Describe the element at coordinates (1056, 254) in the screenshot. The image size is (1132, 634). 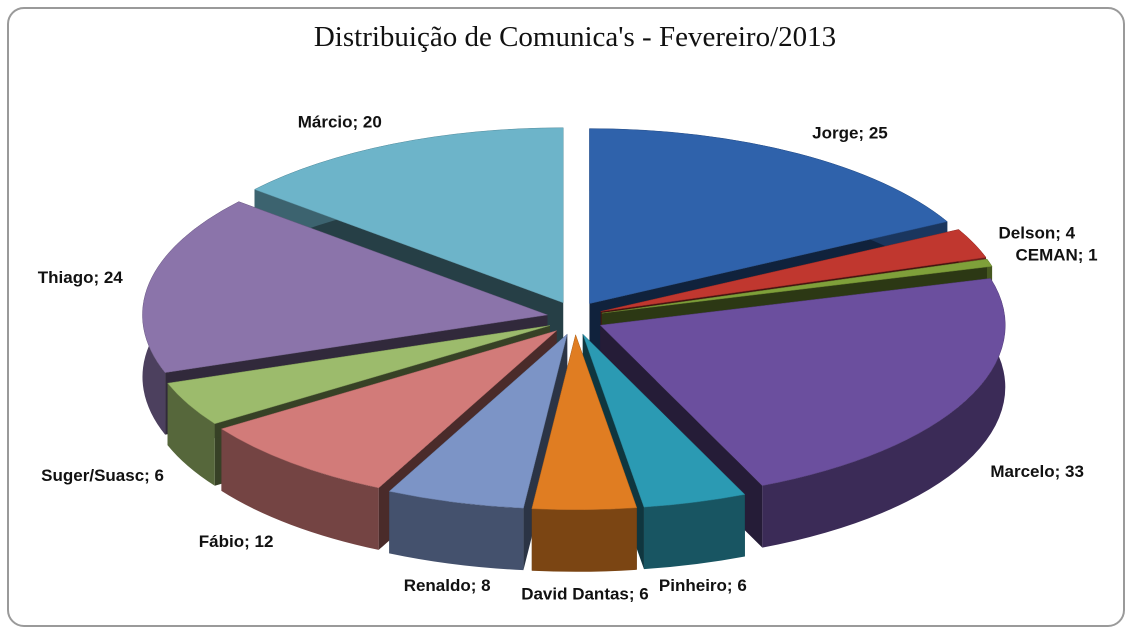
I see `data-label: CEMAN; 1` at that location.